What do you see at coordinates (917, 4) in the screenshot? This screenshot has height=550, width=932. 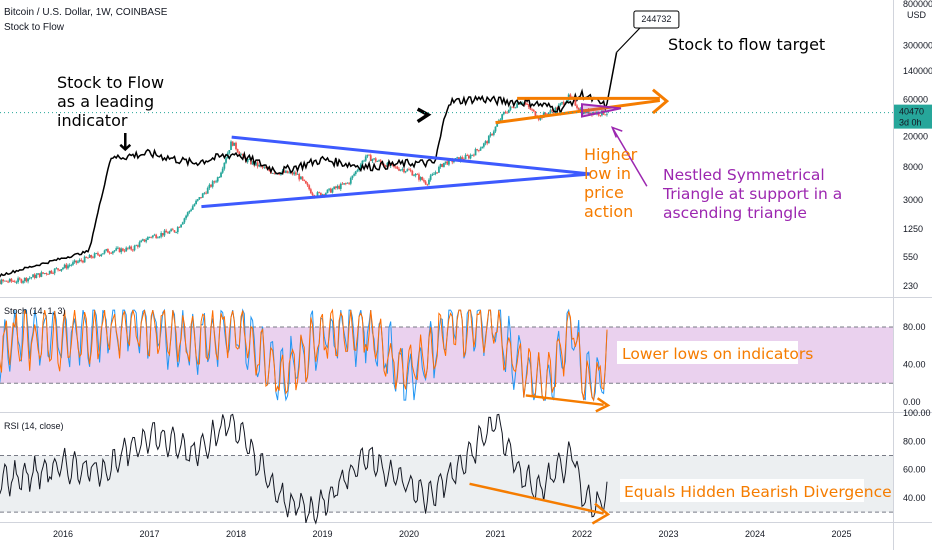 I see `price-tick: 800000` at bounding box center [917, 4].